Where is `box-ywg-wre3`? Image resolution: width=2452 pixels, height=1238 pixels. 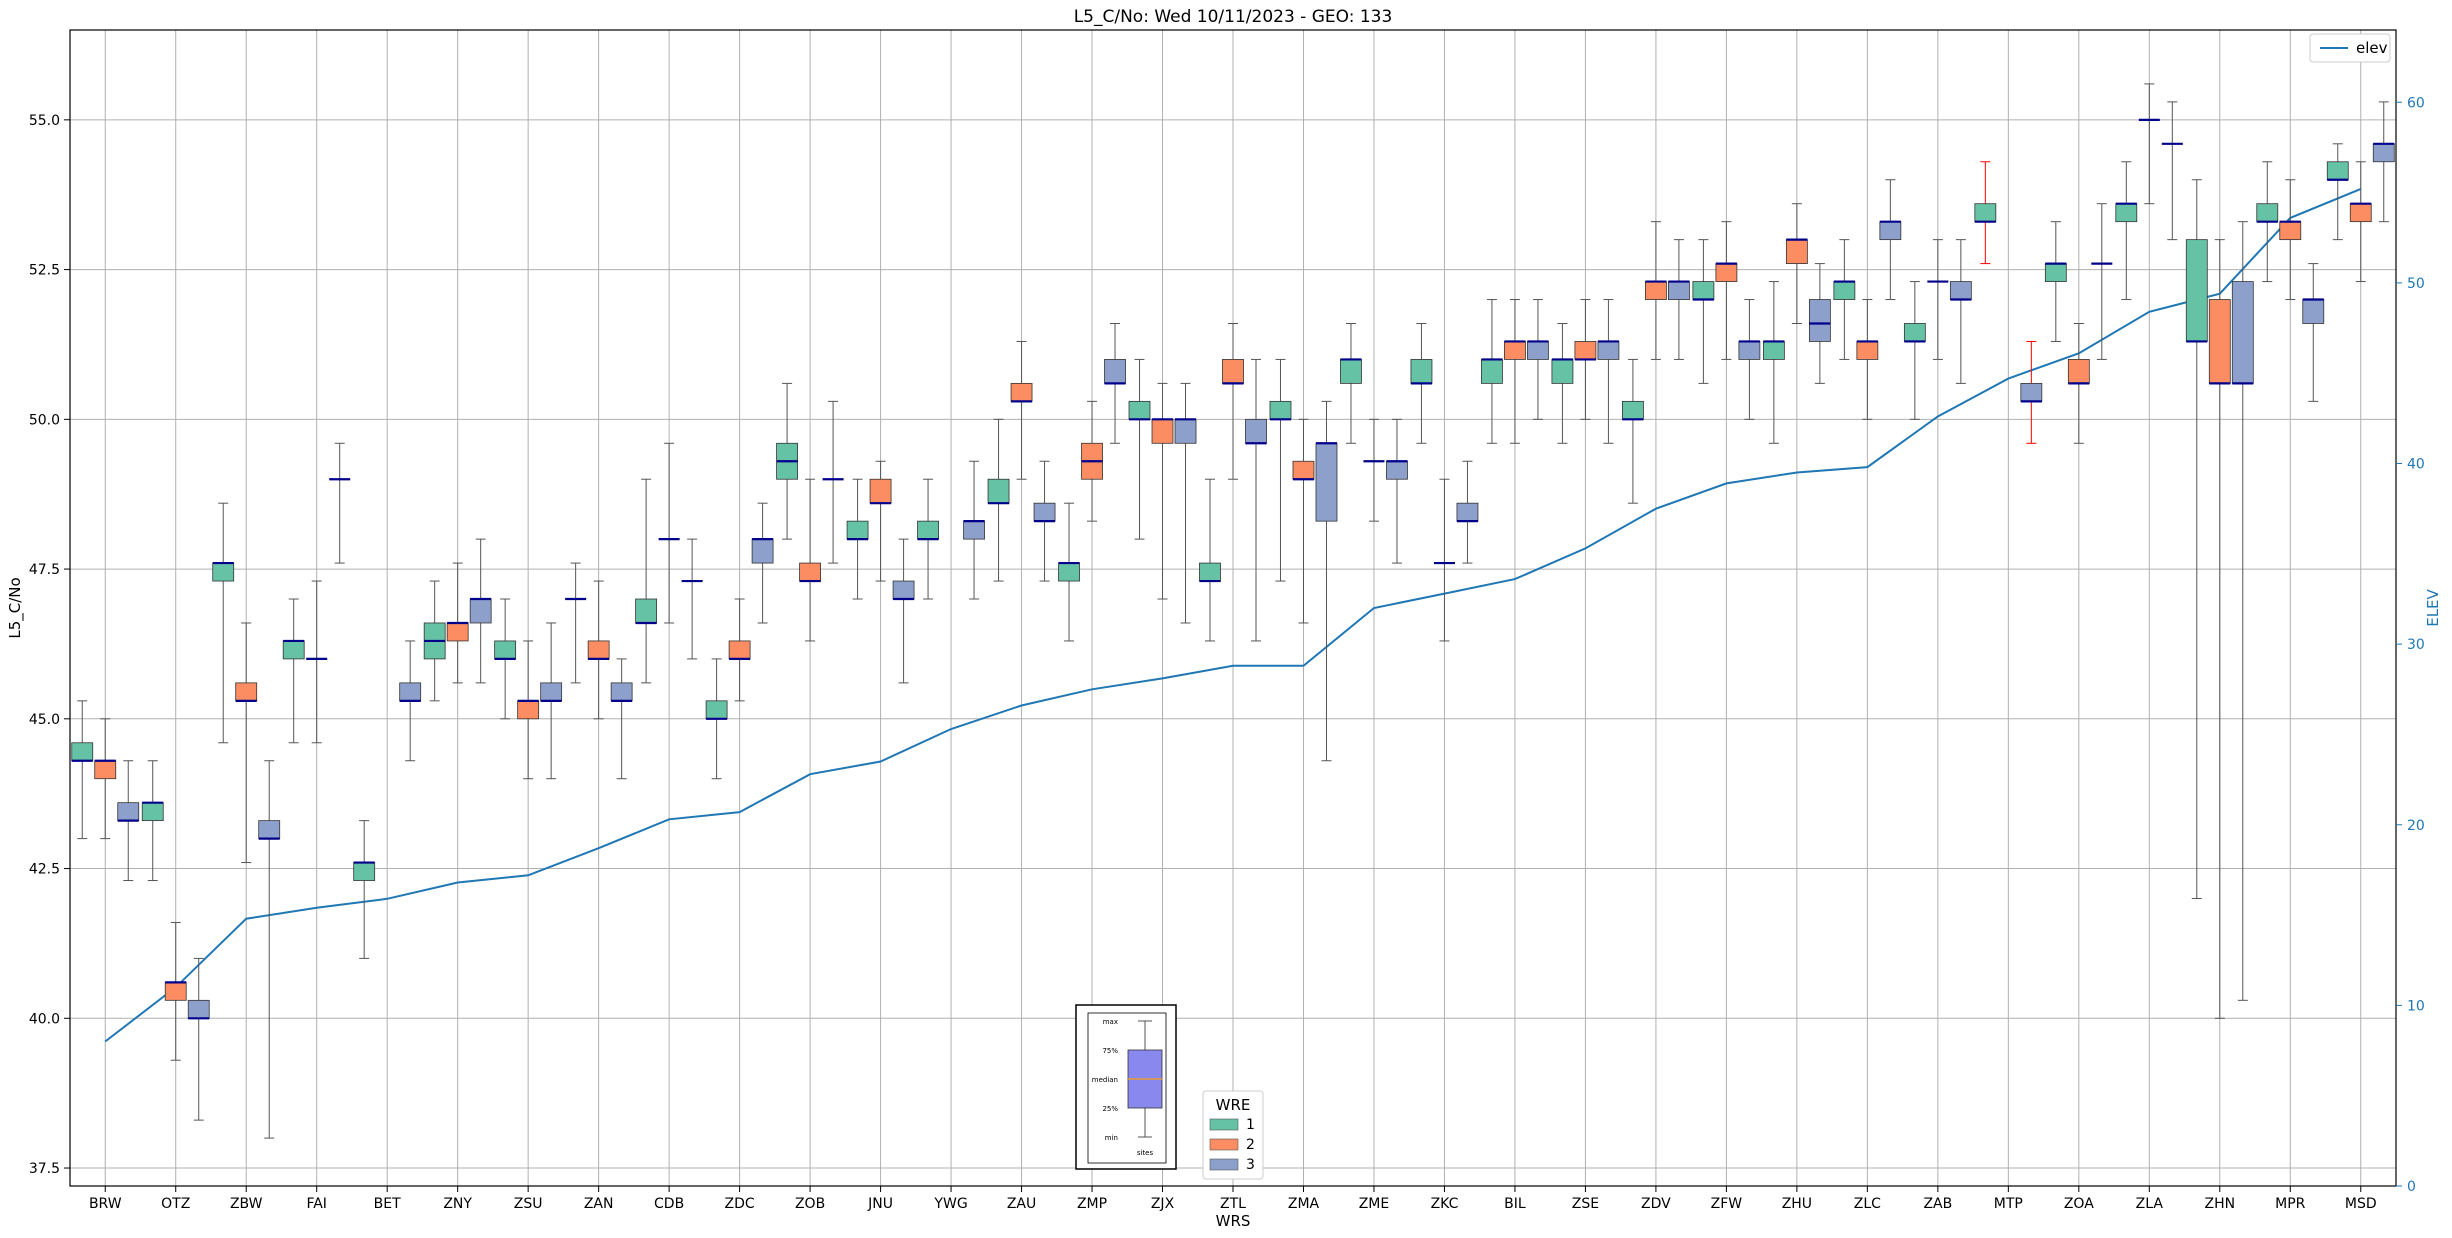
box-ywg-wre3 is located at coordinates (974, 530).